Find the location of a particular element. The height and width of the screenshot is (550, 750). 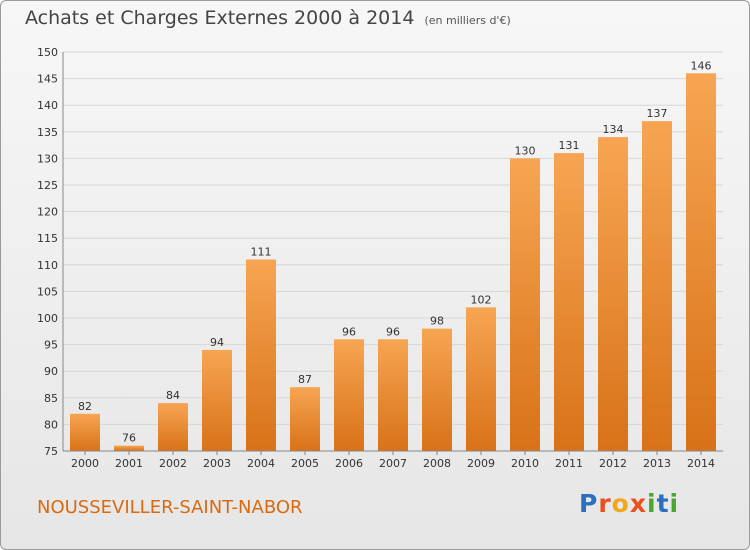

x-tick-label: 2000 is located at coordinates (85, 463).